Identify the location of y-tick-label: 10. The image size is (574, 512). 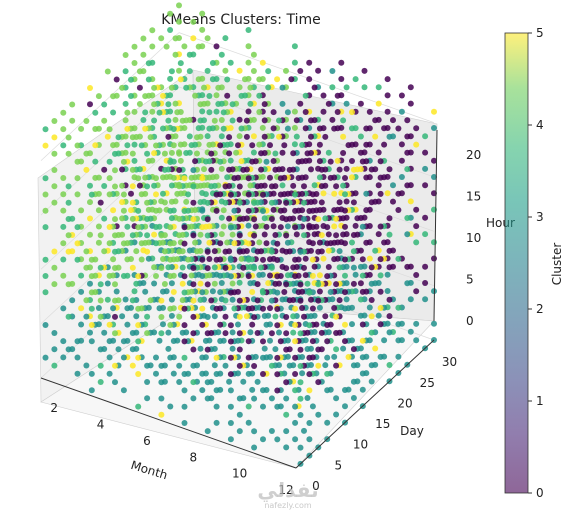
(360, 445).